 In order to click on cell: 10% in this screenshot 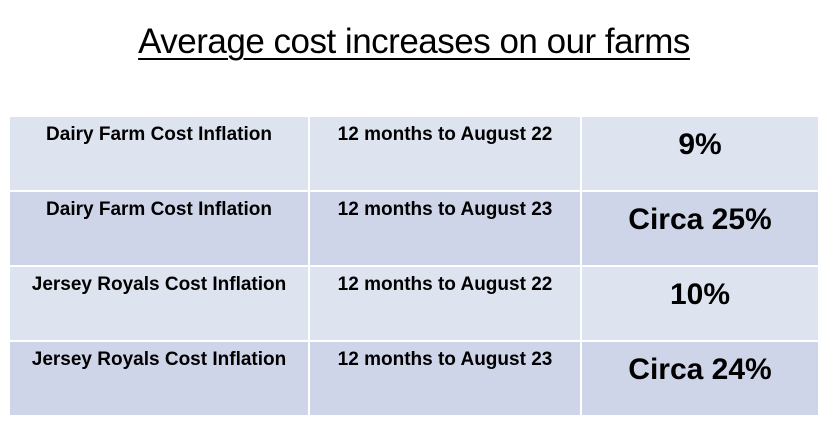, I will do `click(700, 303)`.